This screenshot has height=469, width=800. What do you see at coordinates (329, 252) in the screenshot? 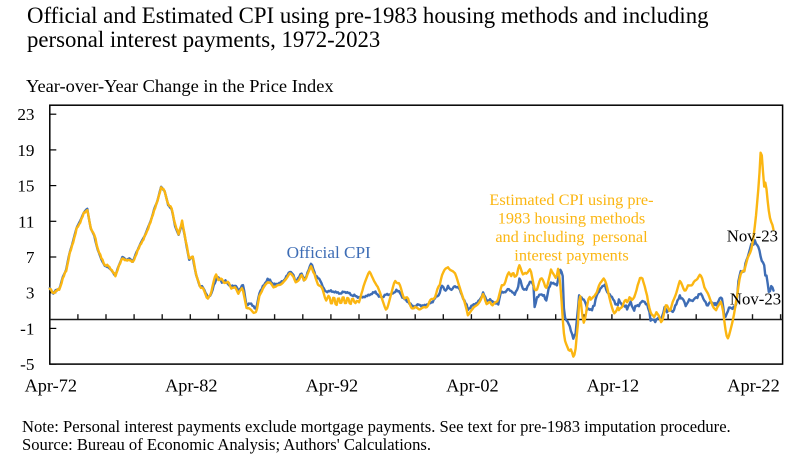
I see `svg-text: Official CPI` at bounding box center [329, 252].